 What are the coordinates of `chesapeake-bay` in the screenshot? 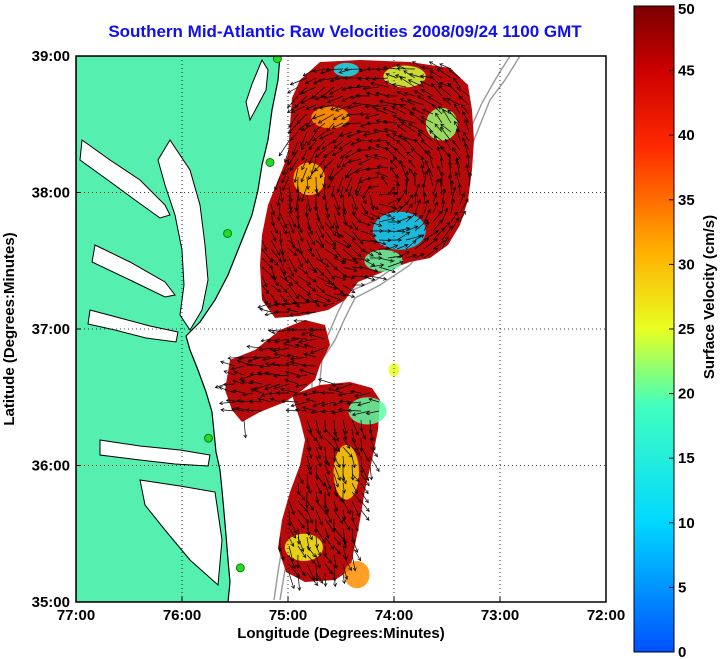 It's located at (183, 235).